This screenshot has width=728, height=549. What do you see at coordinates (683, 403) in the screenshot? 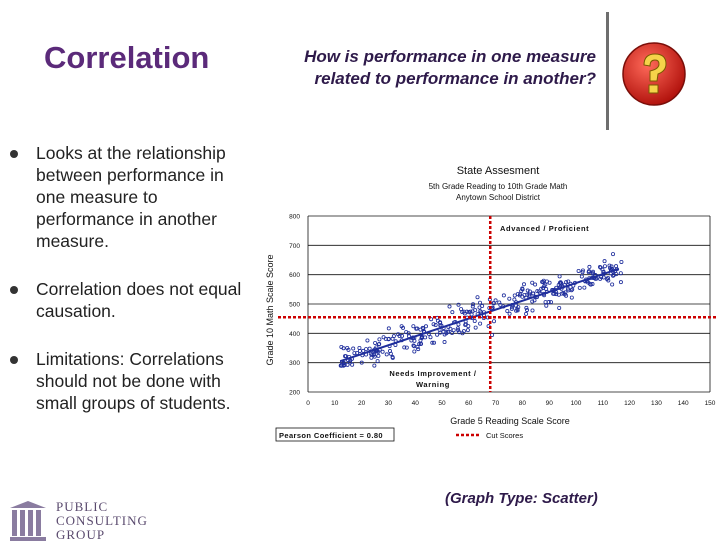
I see `x-tick-label: 140` at bounding box center [683, 403].